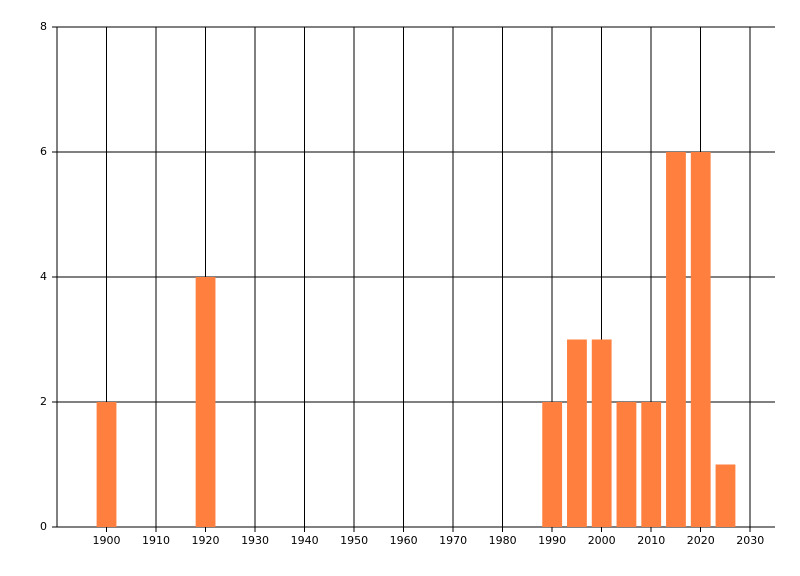 The height and width of the screenshot is (576, 800). What do you see at coordinates (354, 540) in the screenshot?
I see `x-tick-label: 1950` at bounding box center [354, 540].